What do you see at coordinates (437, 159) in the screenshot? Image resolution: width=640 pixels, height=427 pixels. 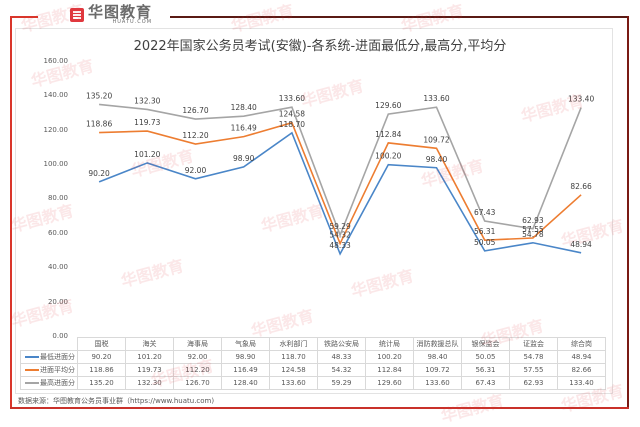 I see `data-label: 98.40` at bounding box center [437, 159].